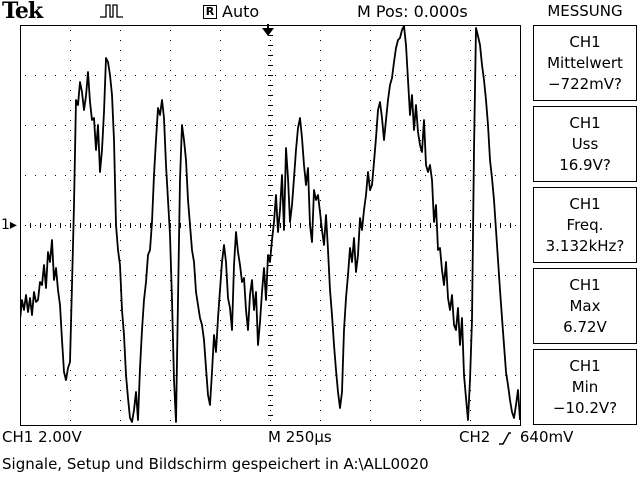  Describe the element at coordinates (111, 11) in the screenshot. I see `pulse-icon` at that location.